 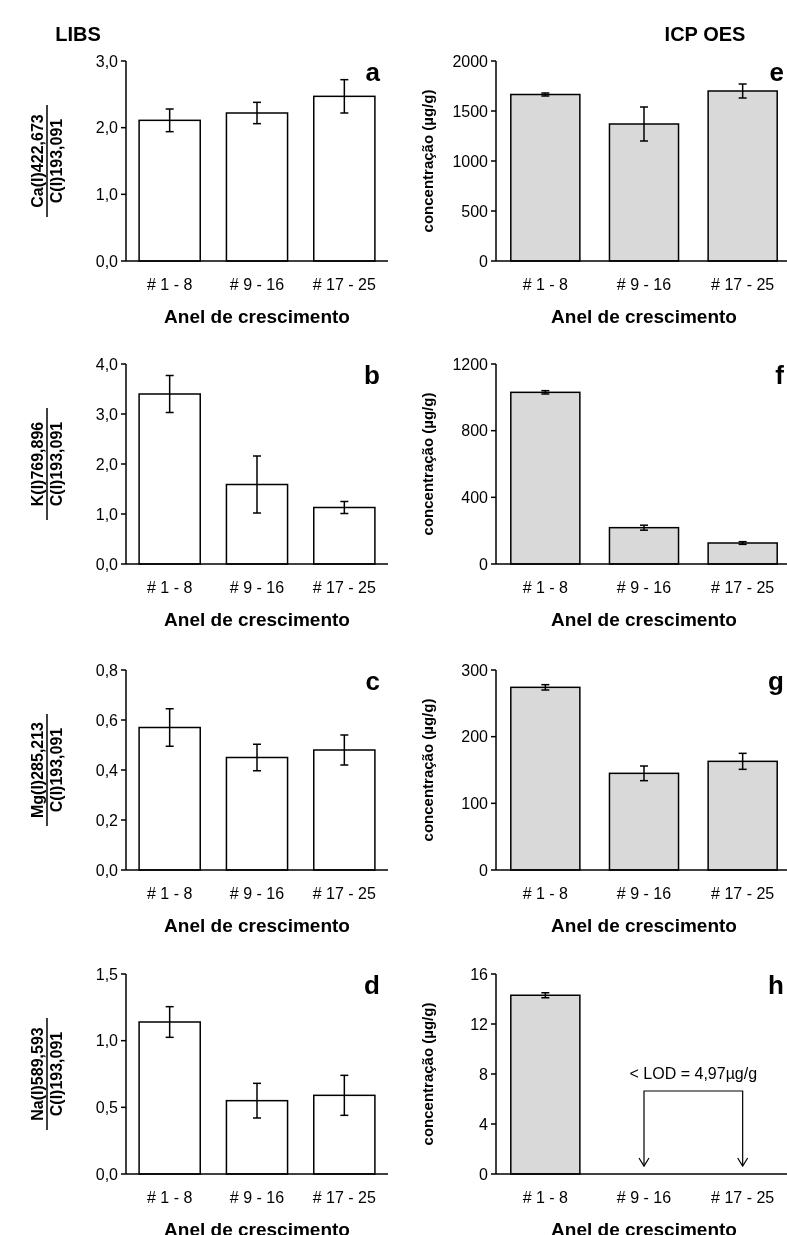 What do you see at coordinates (470, 111) in the screenshot?
I see `y-tick-label: 1500` at bounding box center [470, 111].